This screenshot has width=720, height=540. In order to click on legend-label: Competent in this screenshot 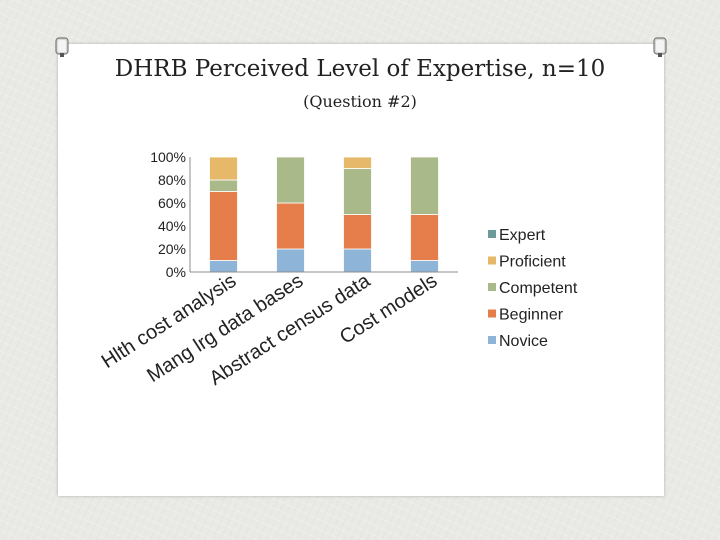, I will do `click(538, 288)`.